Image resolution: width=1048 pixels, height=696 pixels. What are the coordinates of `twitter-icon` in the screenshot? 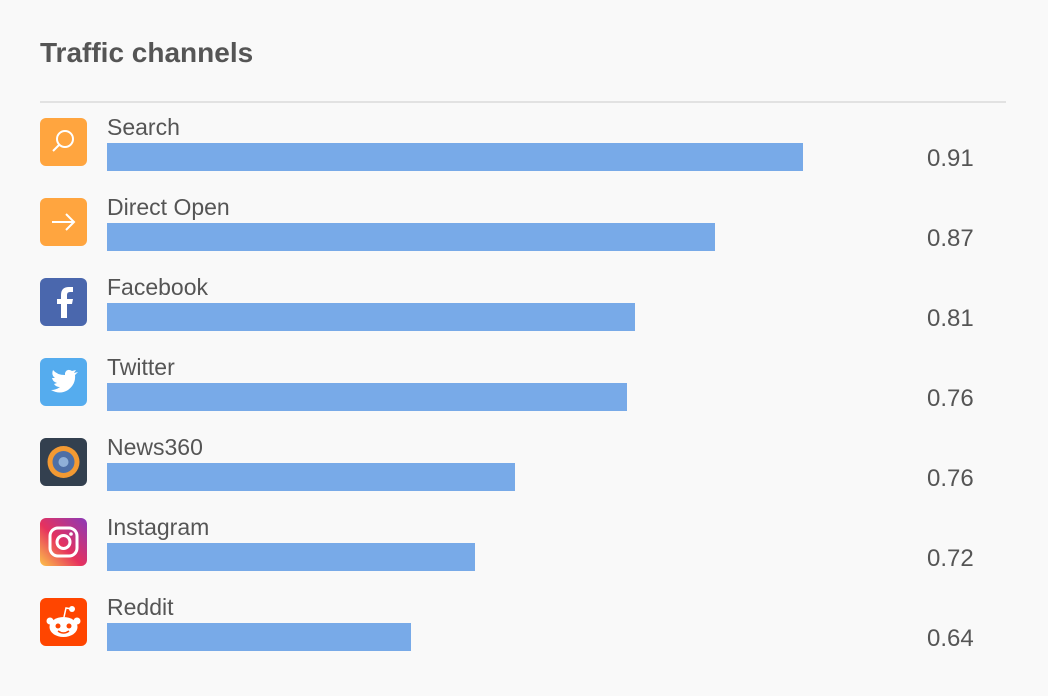 It's located at (63, 382).